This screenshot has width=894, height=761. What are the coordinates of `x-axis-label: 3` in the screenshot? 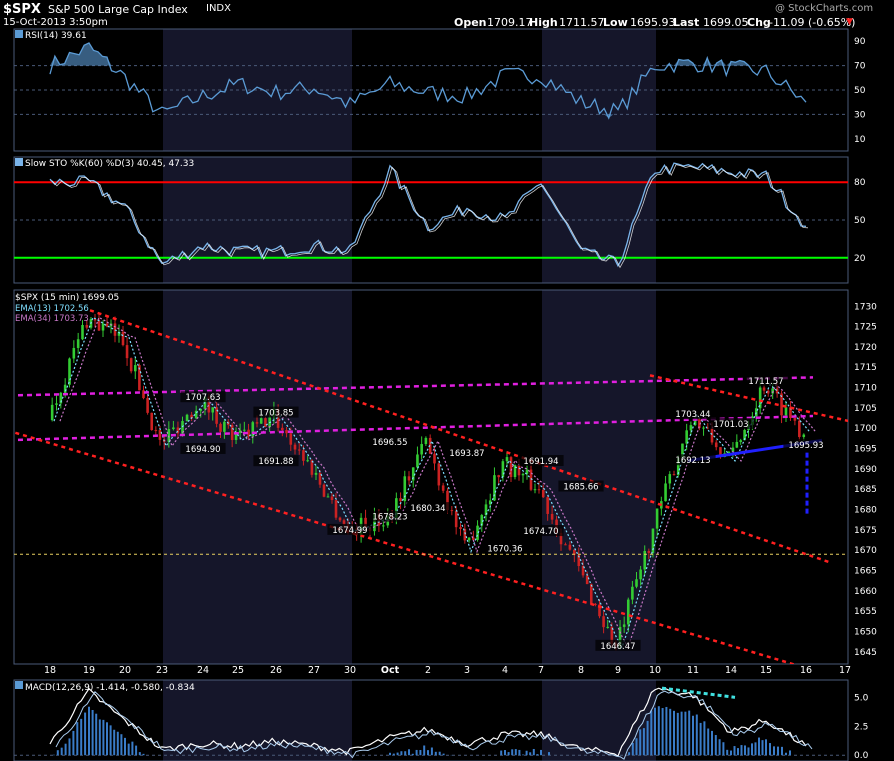 It's located at (467, 670).